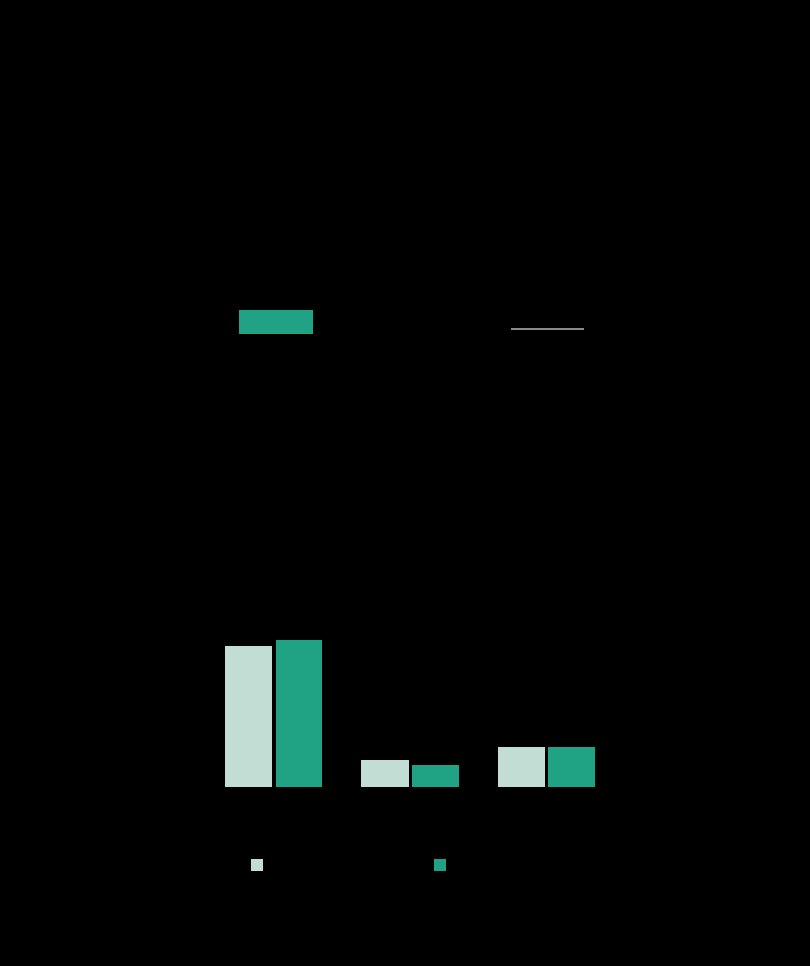 The height and width of the screenshot is (966, 810). What do you see at coordinates (410, 713) in the screenshot?
I see `chart-plot-area` at bounding box center [410, 713].